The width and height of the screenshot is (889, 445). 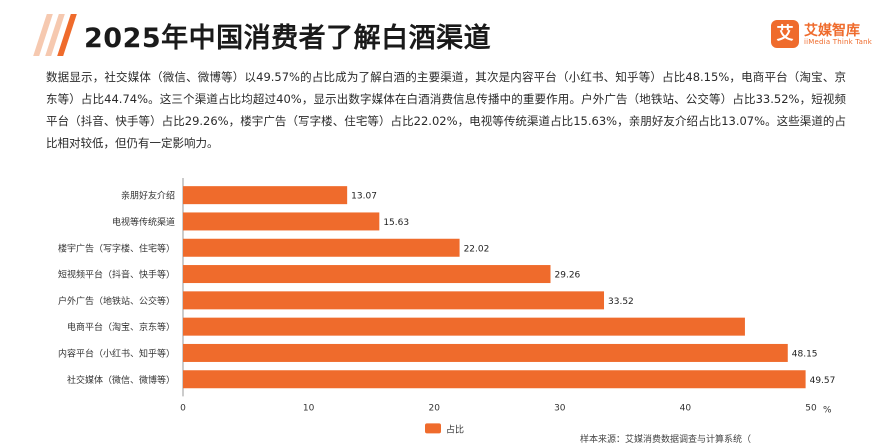 What do you see at coordinates (143, 222) in the screenshot?
I see `category-label: 电视等传统渠道` at bounding box center [143, 222].